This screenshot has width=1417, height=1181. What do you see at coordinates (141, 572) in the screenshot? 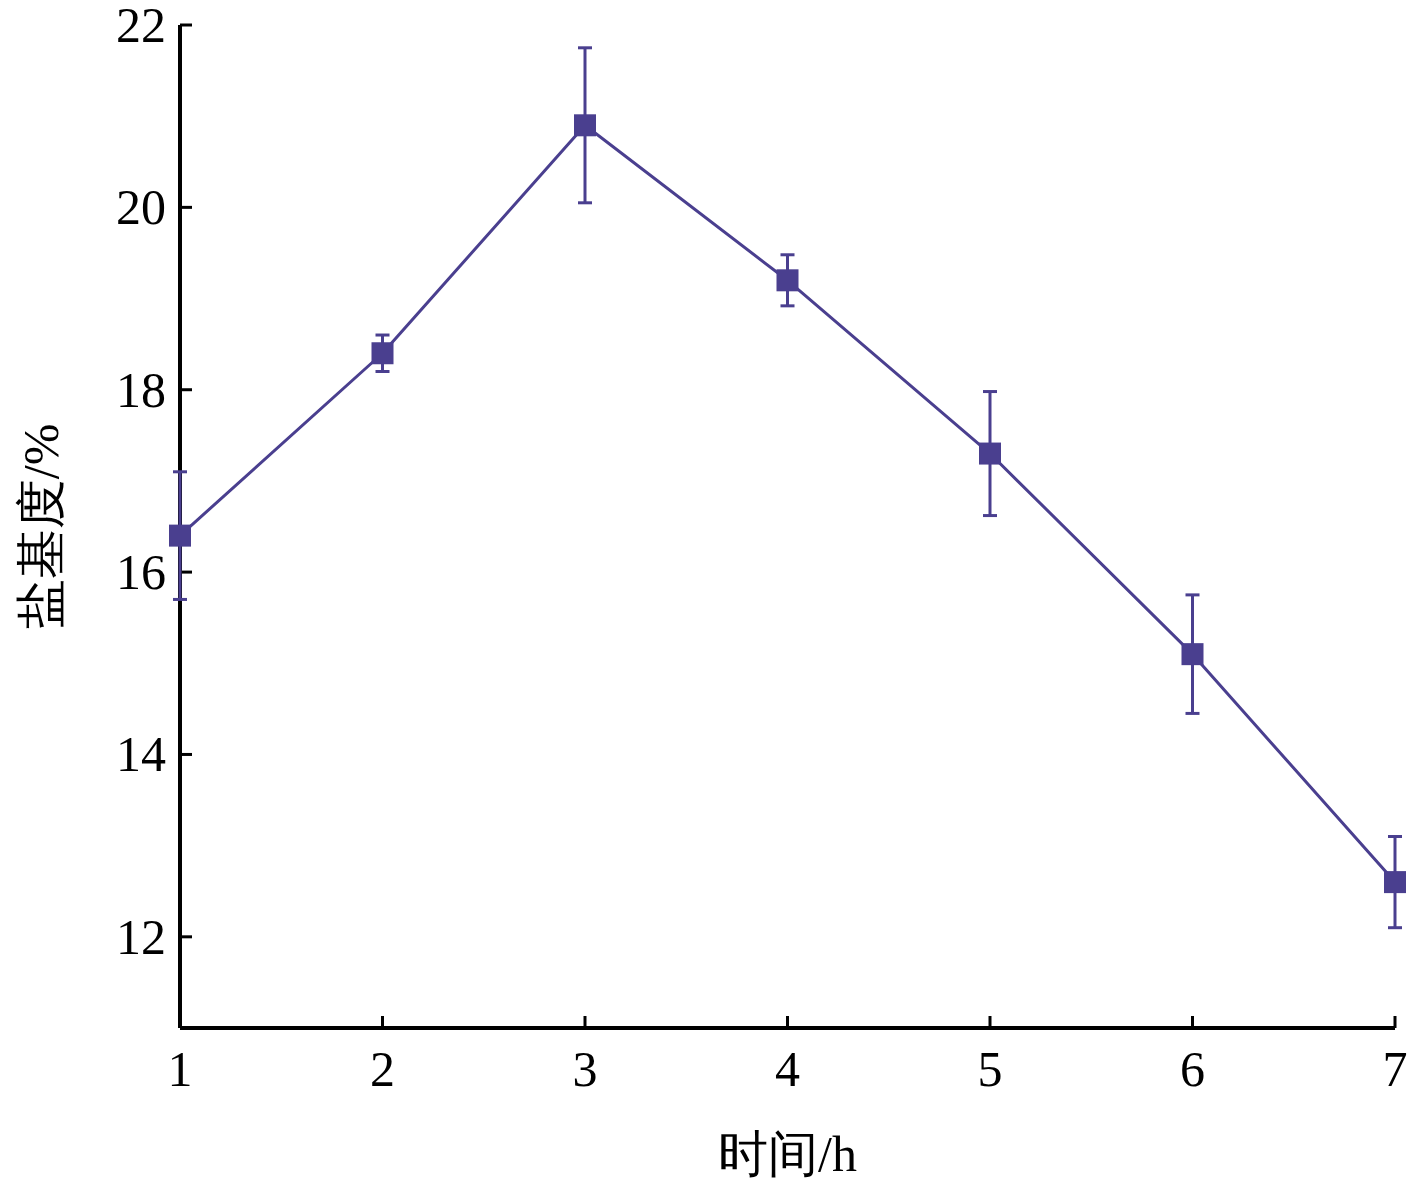
I see `y-tick-label: 16` at bounding box center [141, 572].